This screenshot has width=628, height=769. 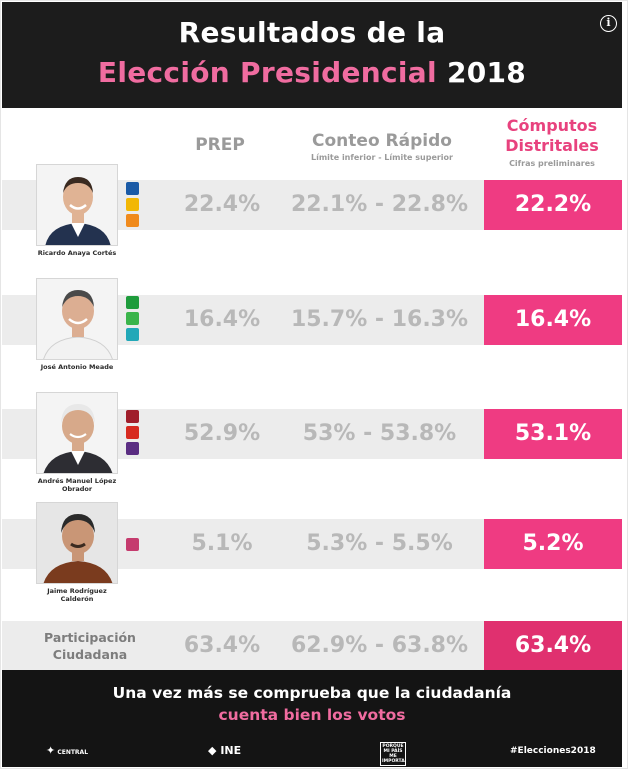 What do you see at coordinates (90, 637) in the screenshot?
I see `participation-label-line-1: Participación` at bounding box center [90, 637].